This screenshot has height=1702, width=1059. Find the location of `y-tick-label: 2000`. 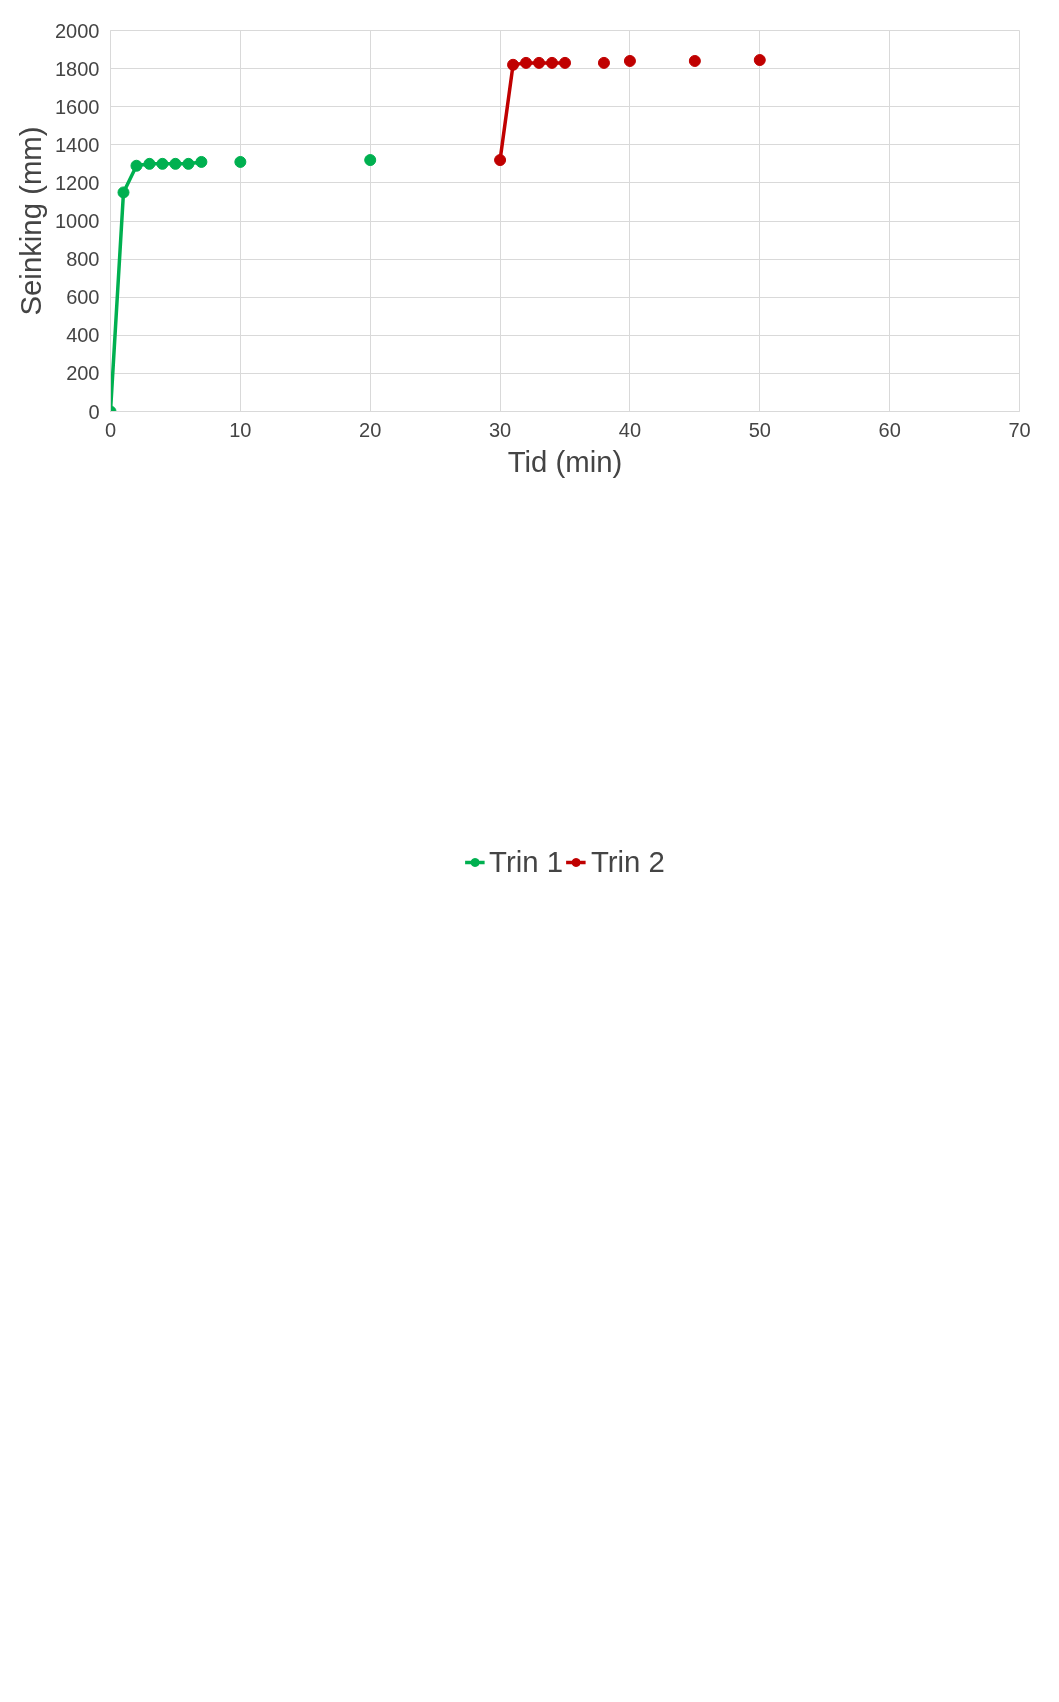

y-tick-label: 2000 is located at coordinates (77, 30).